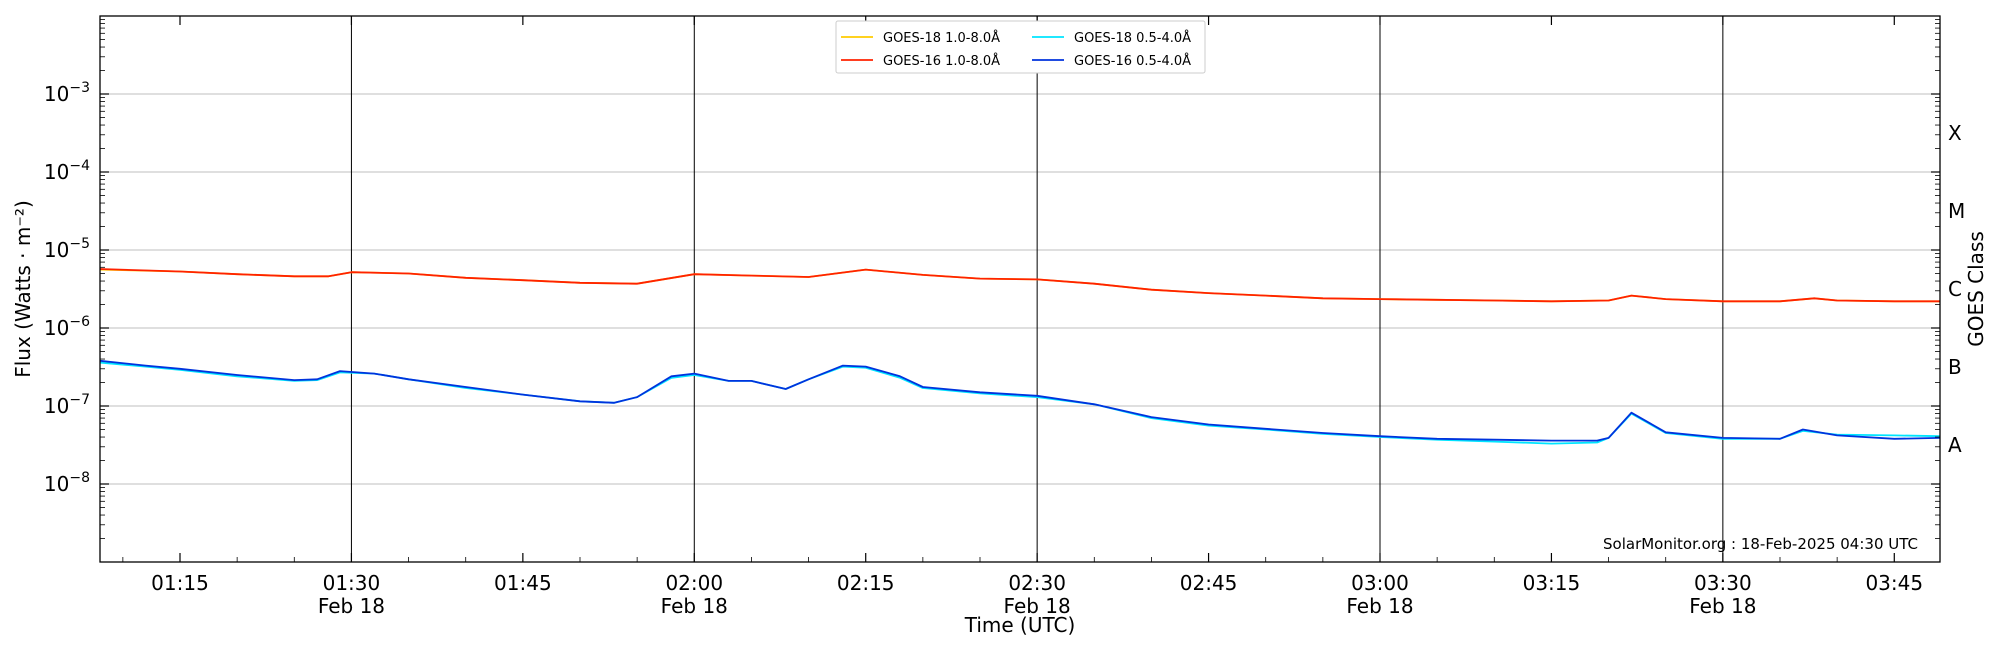  I want to click on y-tick-label: 10⁻³, so click(67, 93).